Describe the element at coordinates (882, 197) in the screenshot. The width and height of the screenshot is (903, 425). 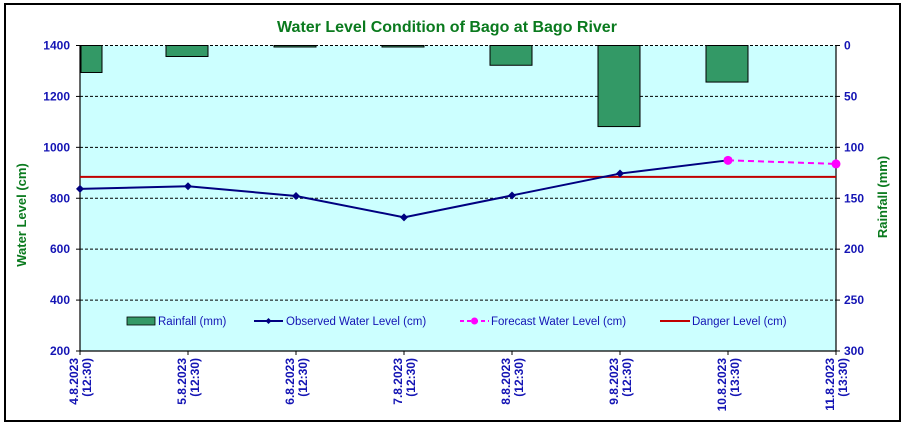
I see `y2-axis-title: Rainfall (mm)` at that location.